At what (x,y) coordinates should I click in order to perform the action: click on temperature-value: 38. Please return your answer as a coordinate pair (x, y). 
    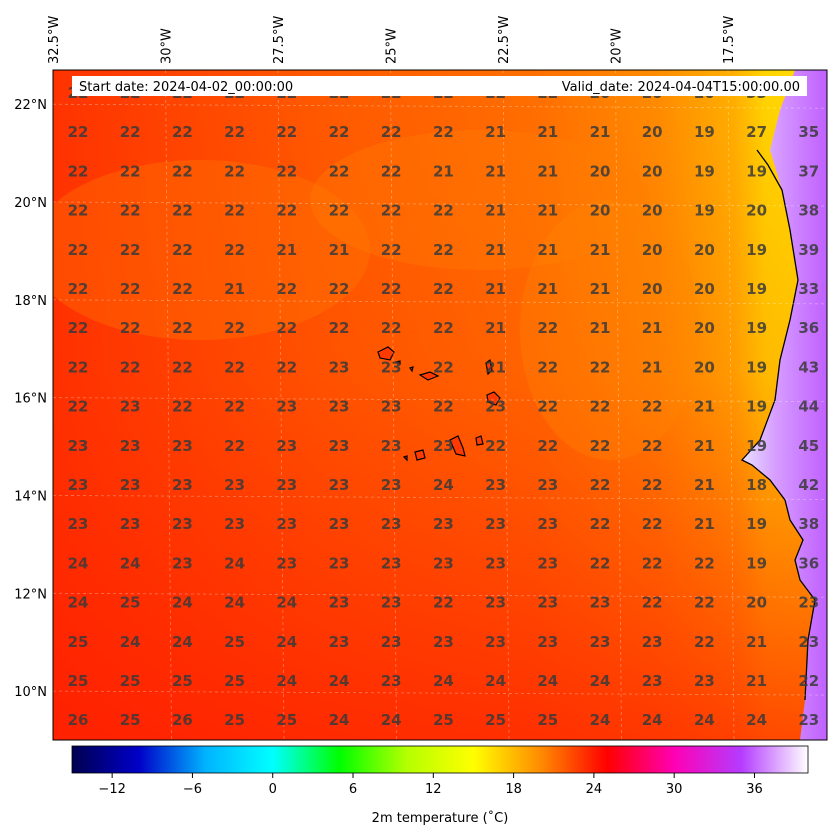
    Looking at the image, I should click on (808, 211).